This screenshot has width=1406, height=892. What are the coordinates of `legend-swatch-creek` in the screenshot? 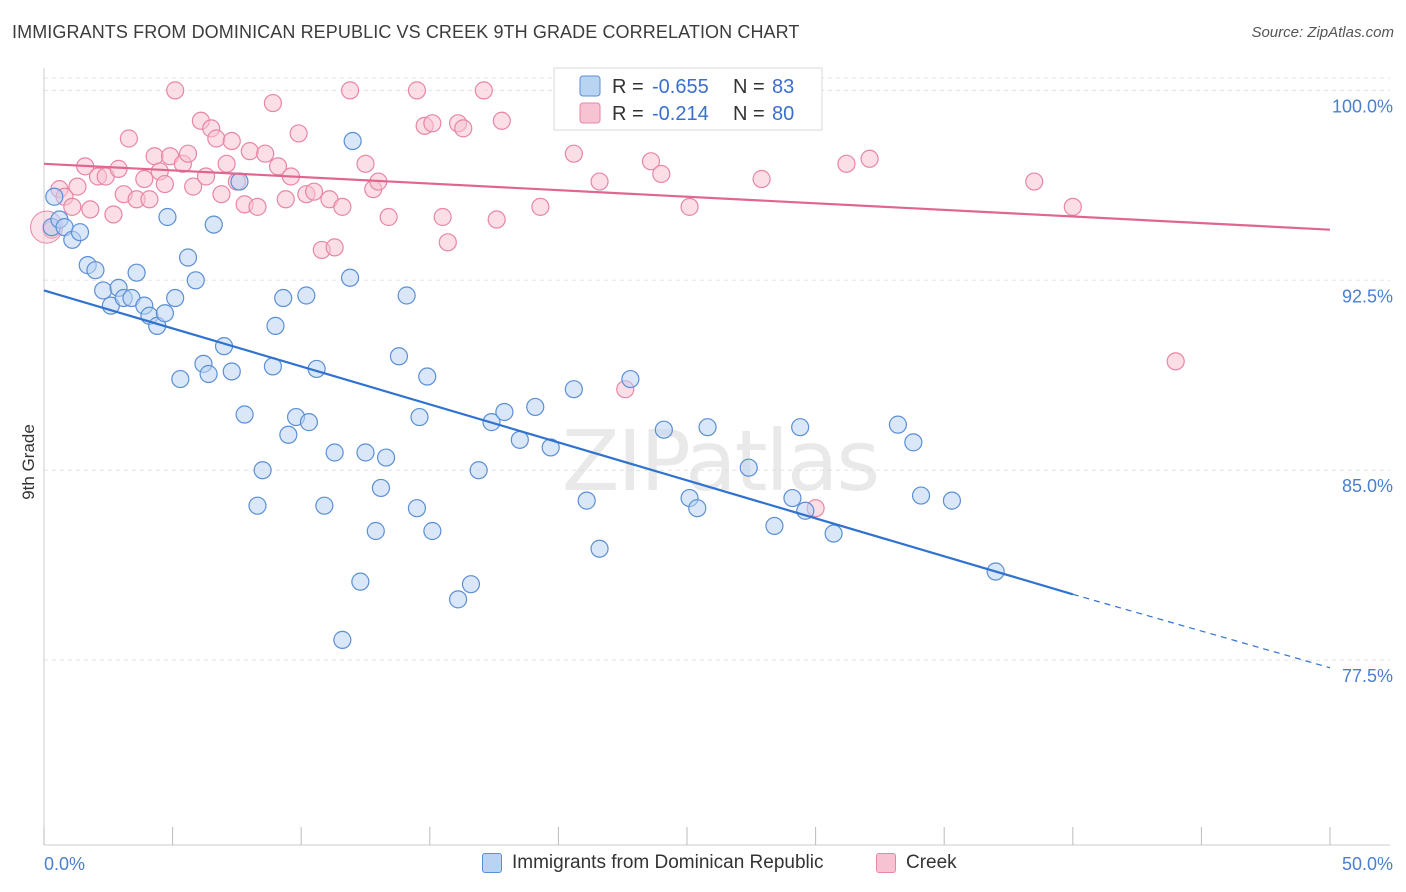 It's located at (886, 863).